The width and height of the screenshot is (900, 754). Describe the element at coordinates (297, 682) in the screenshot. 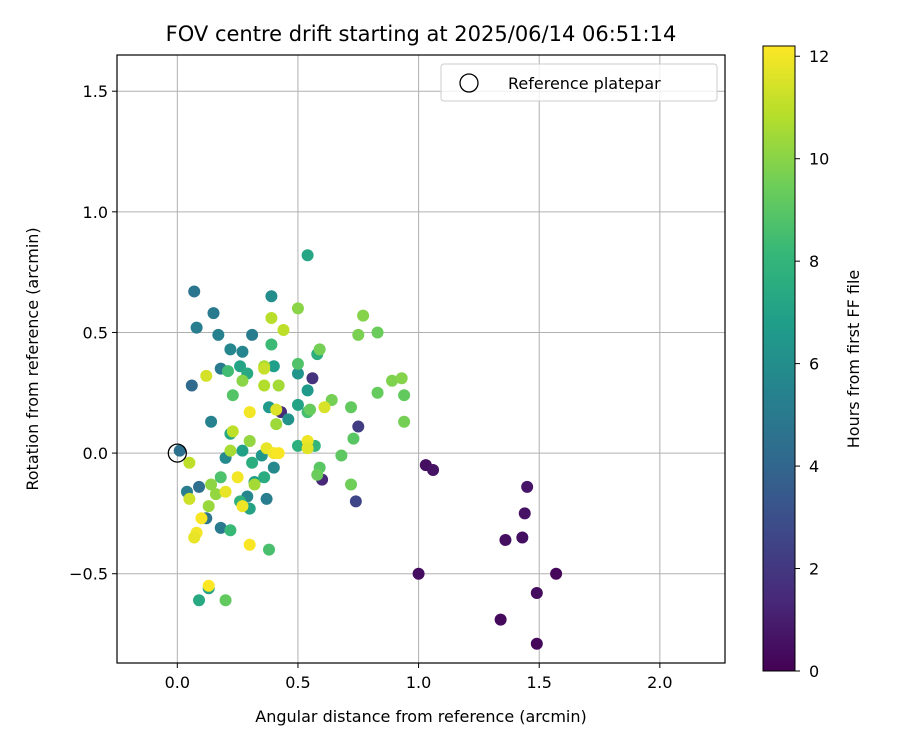

I see `x-tick-label: 0.5` at that location.